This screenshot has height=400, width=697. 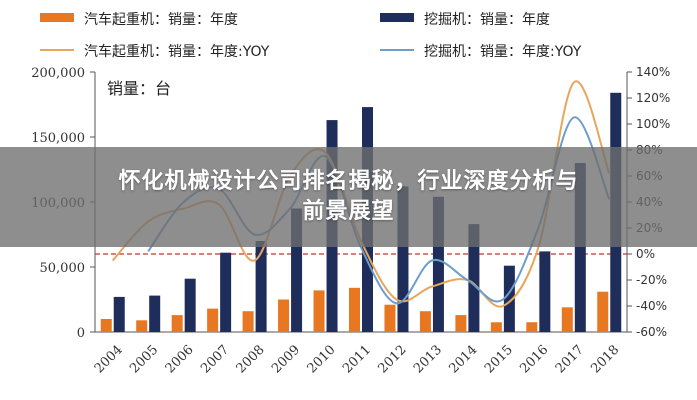 What do you see at coordinates (348, 181) in the screenshot?
I see `overlay-title-line-1: 怀化机械设计公司排名揭秘，行业深度分析与` at bounding box center [348, 181].